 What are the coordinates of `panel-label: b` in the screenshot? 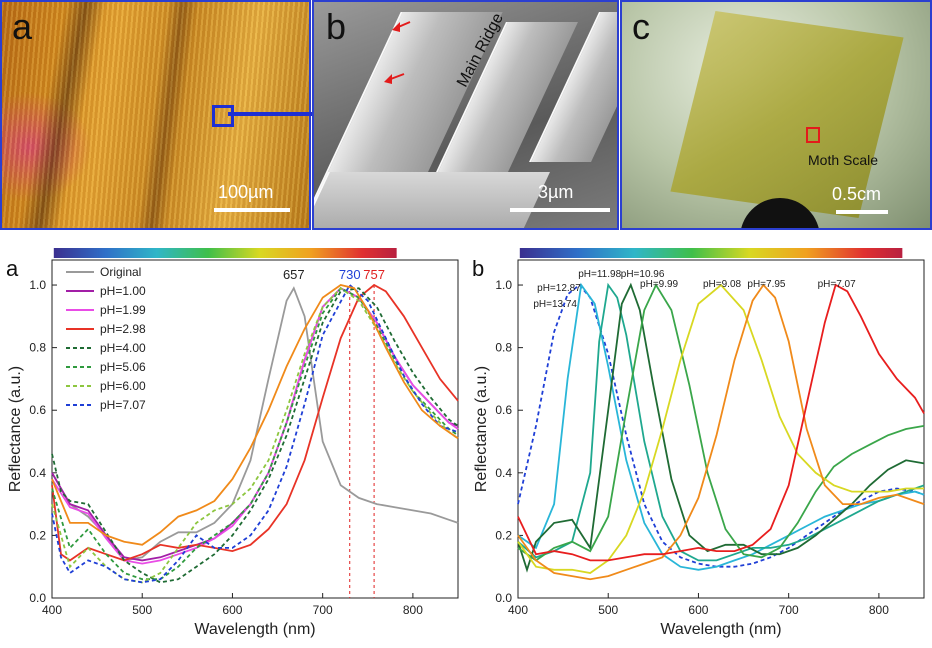 It's located at (478, 268).